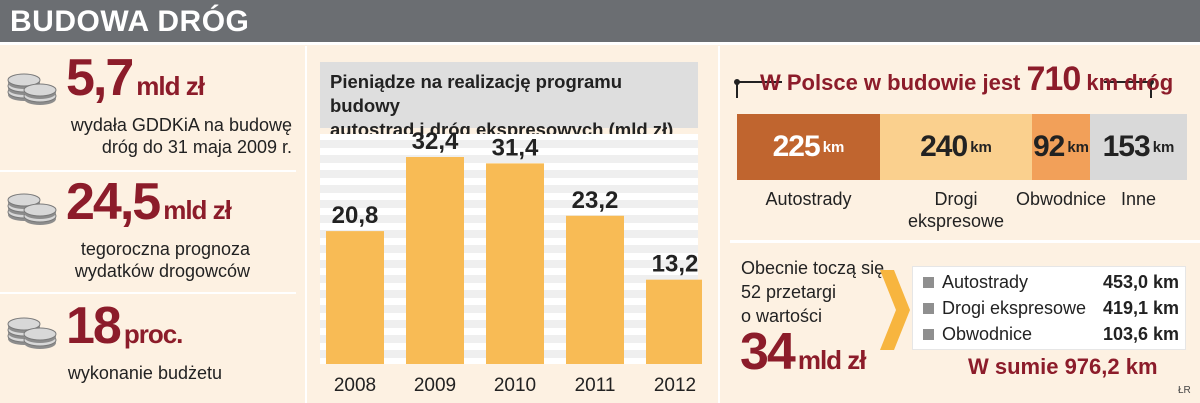  Describe the element at coordinates (355, 215) in the screenshot. I see `data-label: 20,8` at that location.